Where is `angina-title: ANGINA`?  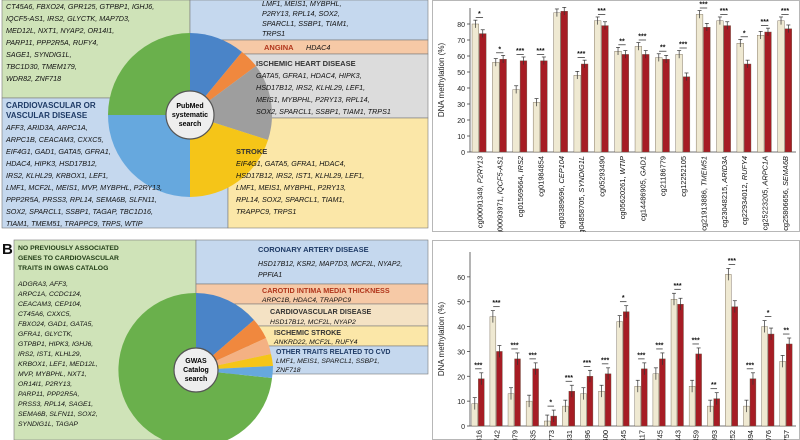
angina-title: ANGINA is located at coordinates (279, 47).